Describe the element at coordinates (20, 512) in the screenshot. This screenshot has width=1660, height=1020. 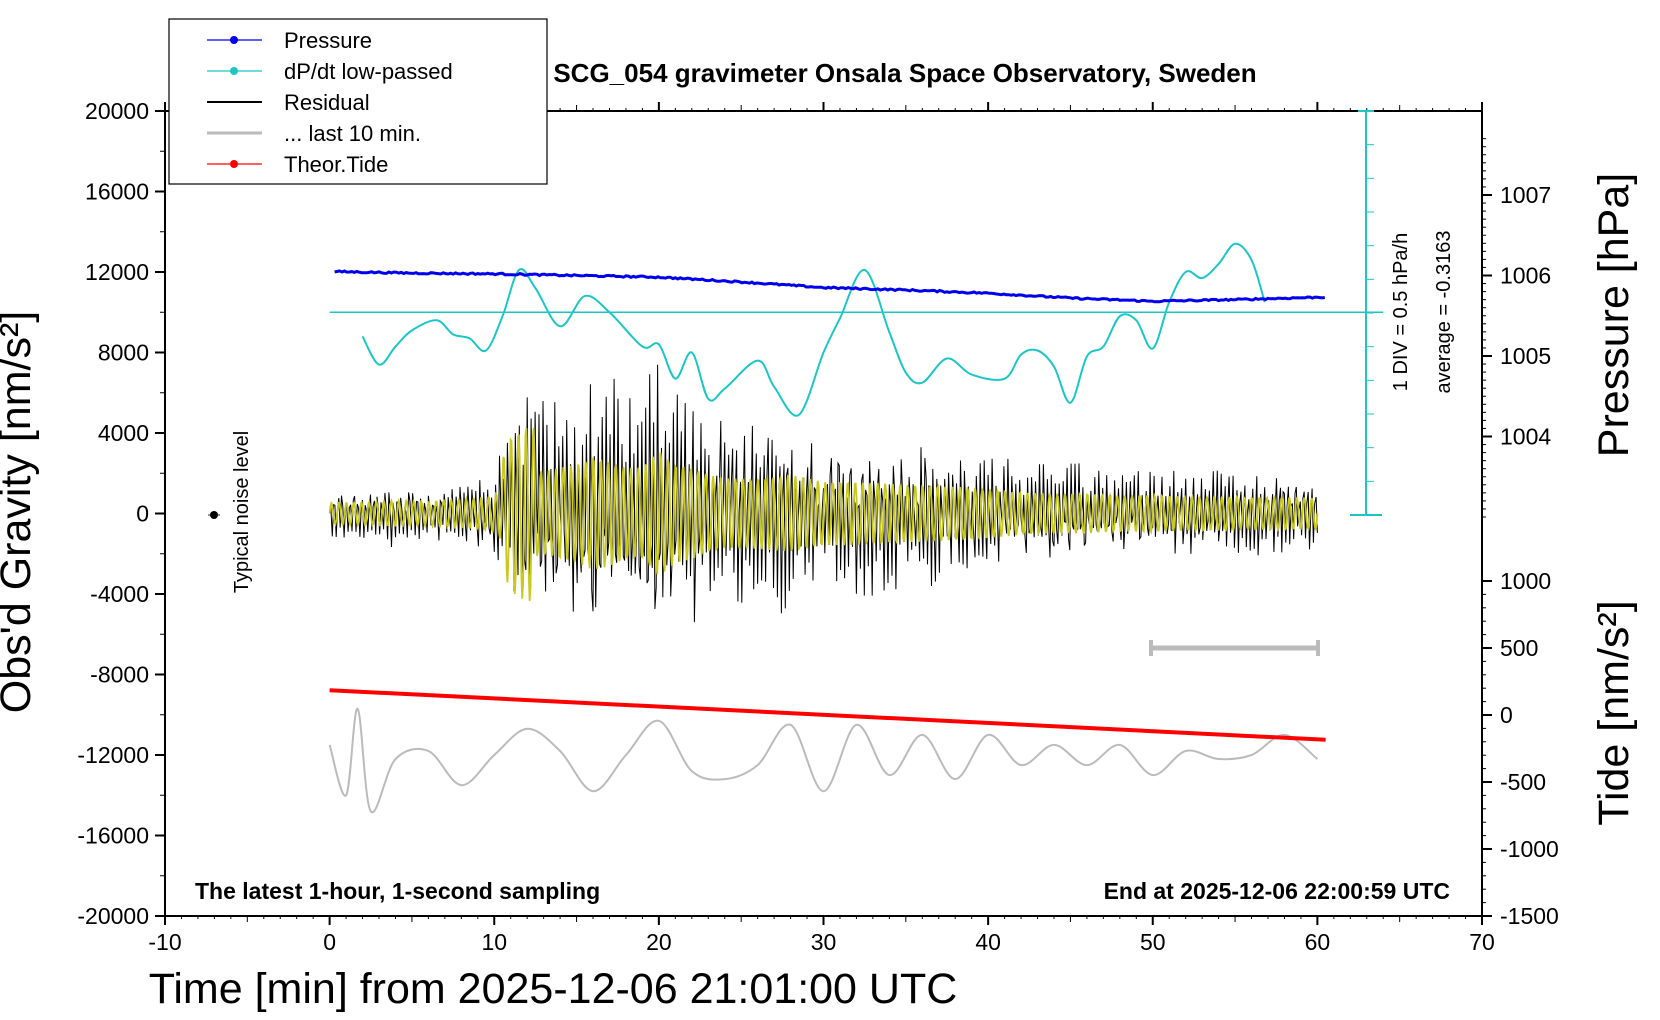
I see `y-axis-title-left: Obs'd Gravity [nm/s²]` at that location.